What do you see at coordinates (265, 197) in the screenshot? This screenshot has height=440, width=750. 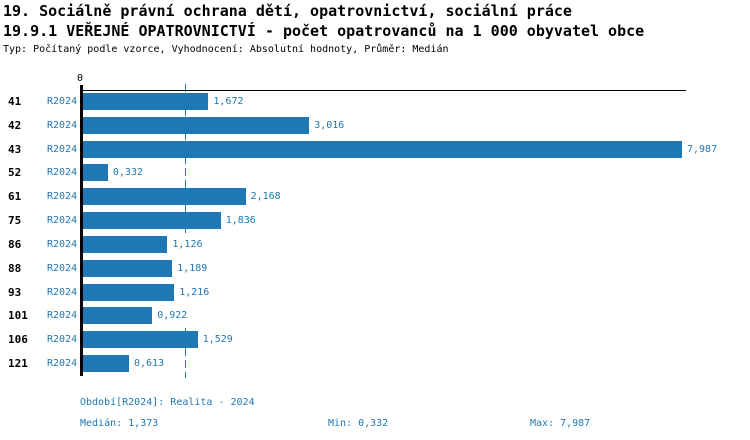 I see `bar-value-label: 2,168` at bounding box center [265, 197].